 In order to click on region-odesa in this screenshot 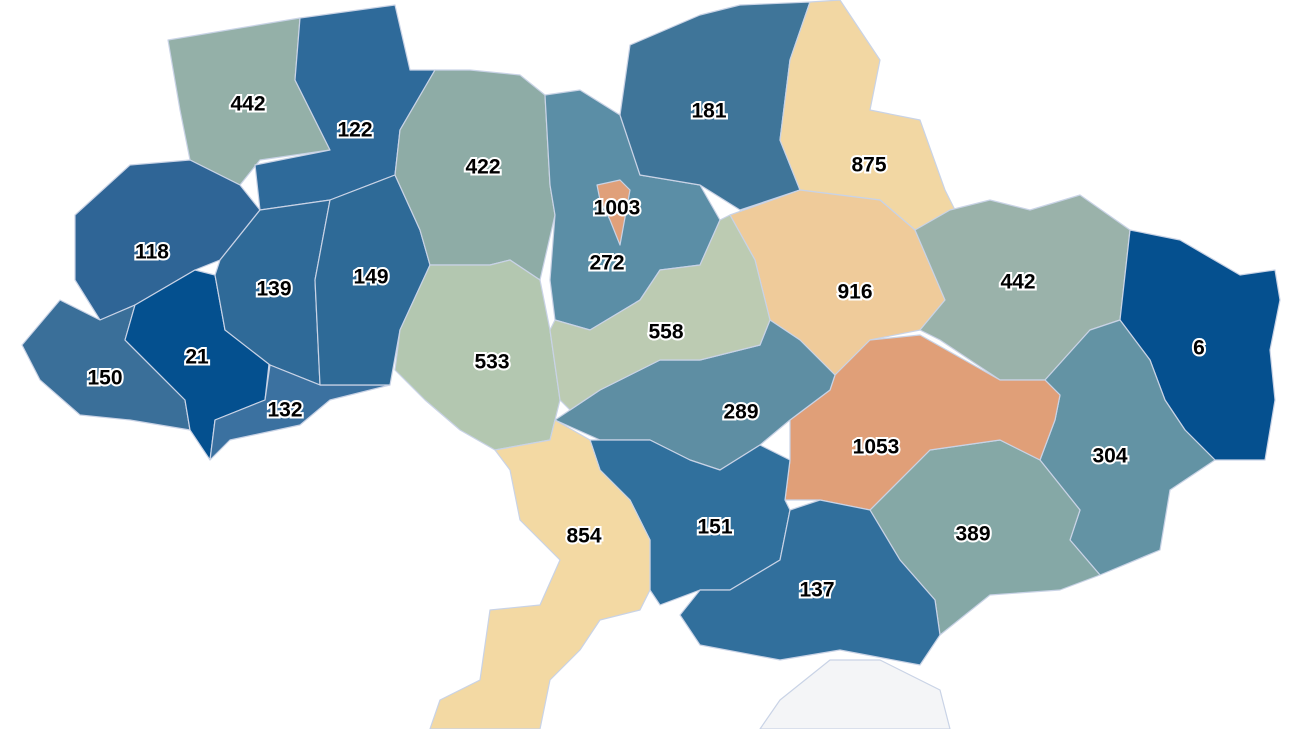, I will do `click(540, 574)`.